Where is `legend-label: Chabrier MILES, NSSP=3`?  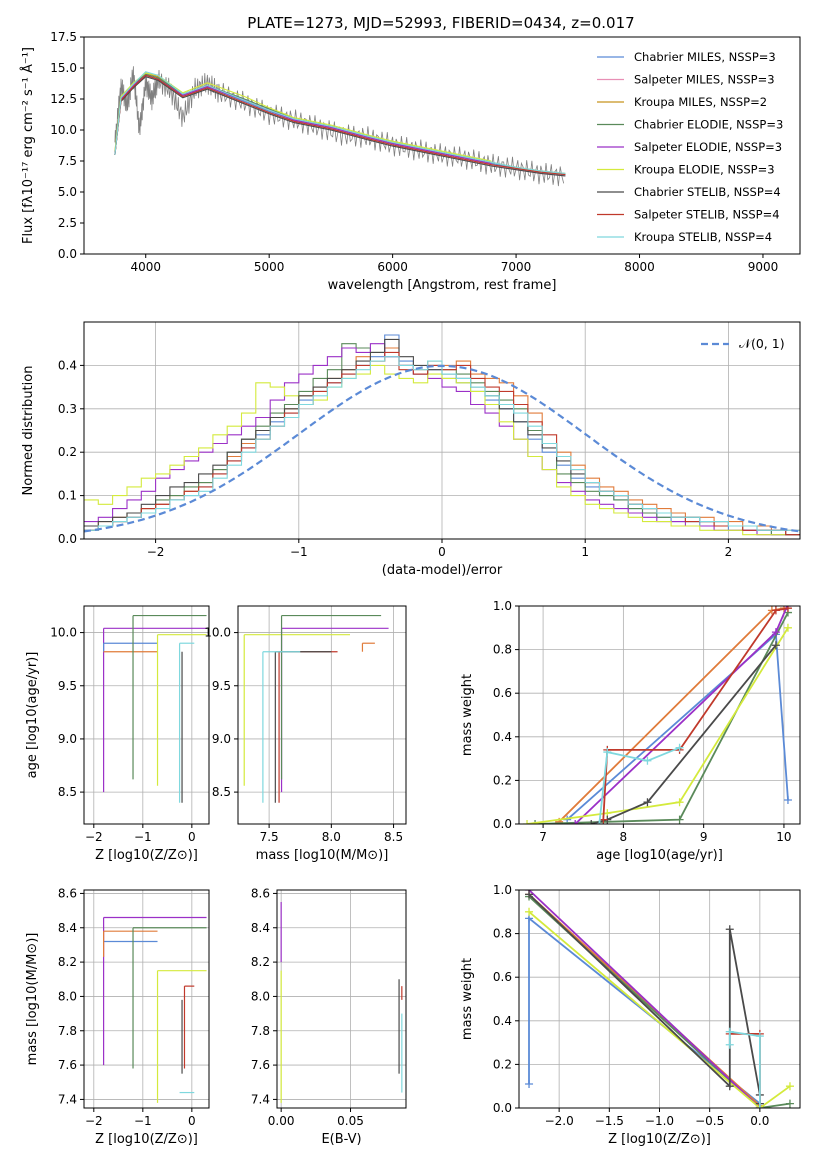 legend-label: Chabrier MILES, NSSP=3 is located at coordinates (705, 57).